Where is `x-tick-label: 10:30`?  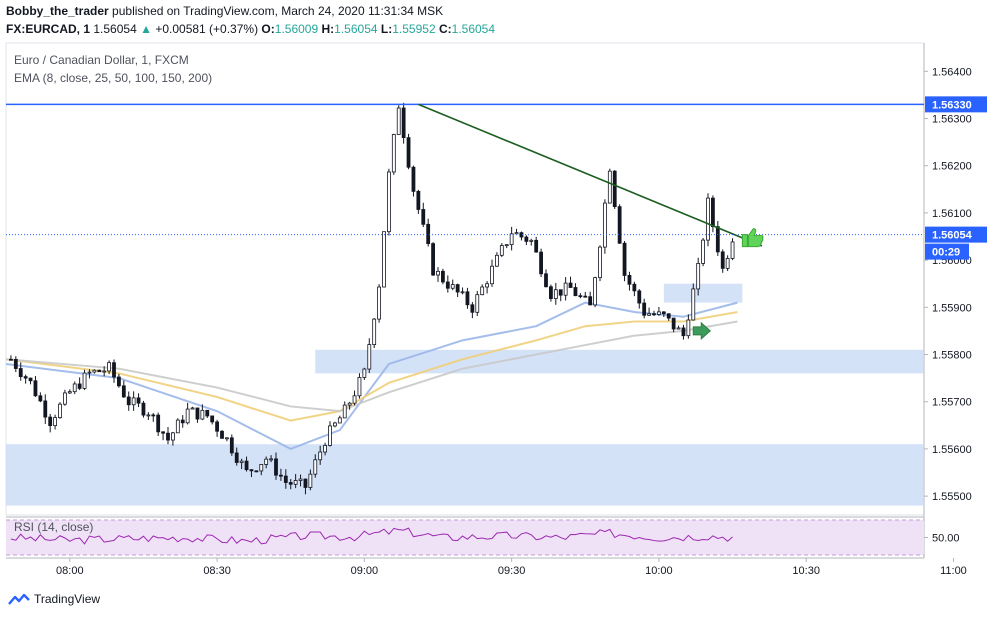 x-tick-label: 10:30 is located at coordinates (806, 571).